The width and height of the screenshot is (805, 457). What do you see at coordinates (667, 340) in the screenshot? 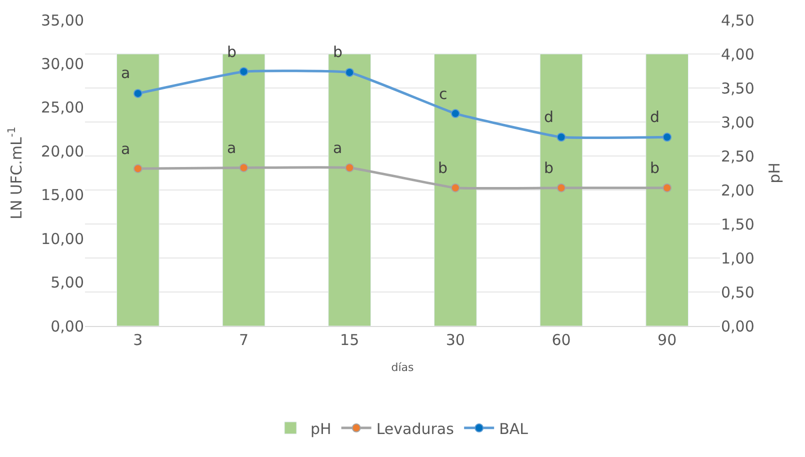
I see `x-tick-label: 90` at bounding box center [667, 340].